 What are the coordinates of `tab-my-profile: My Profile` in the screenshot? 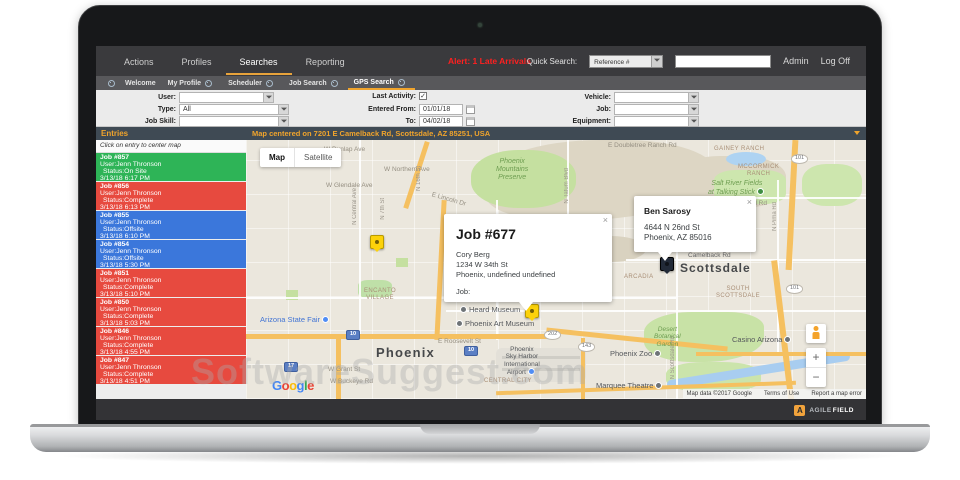 It's located at (192, 83).